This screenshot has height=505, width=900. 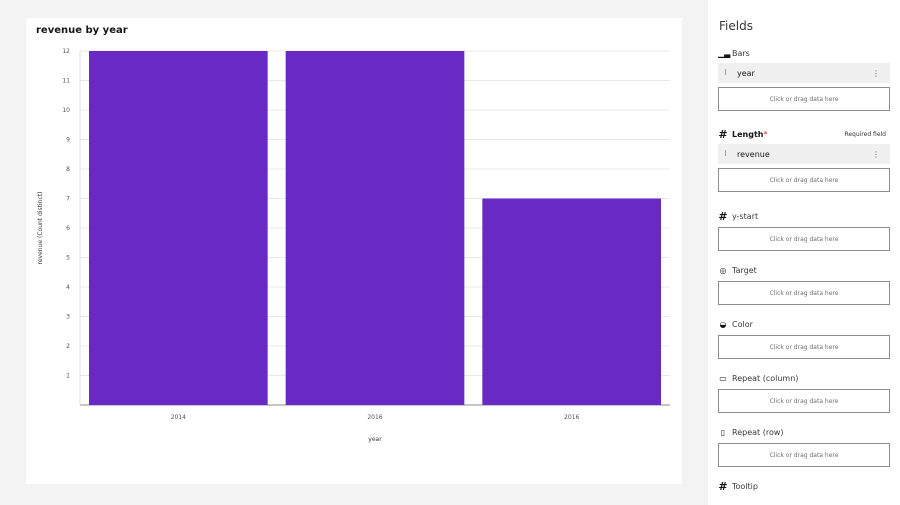 I want to click on y-tick-label: 6, so click(x=68, y=228).